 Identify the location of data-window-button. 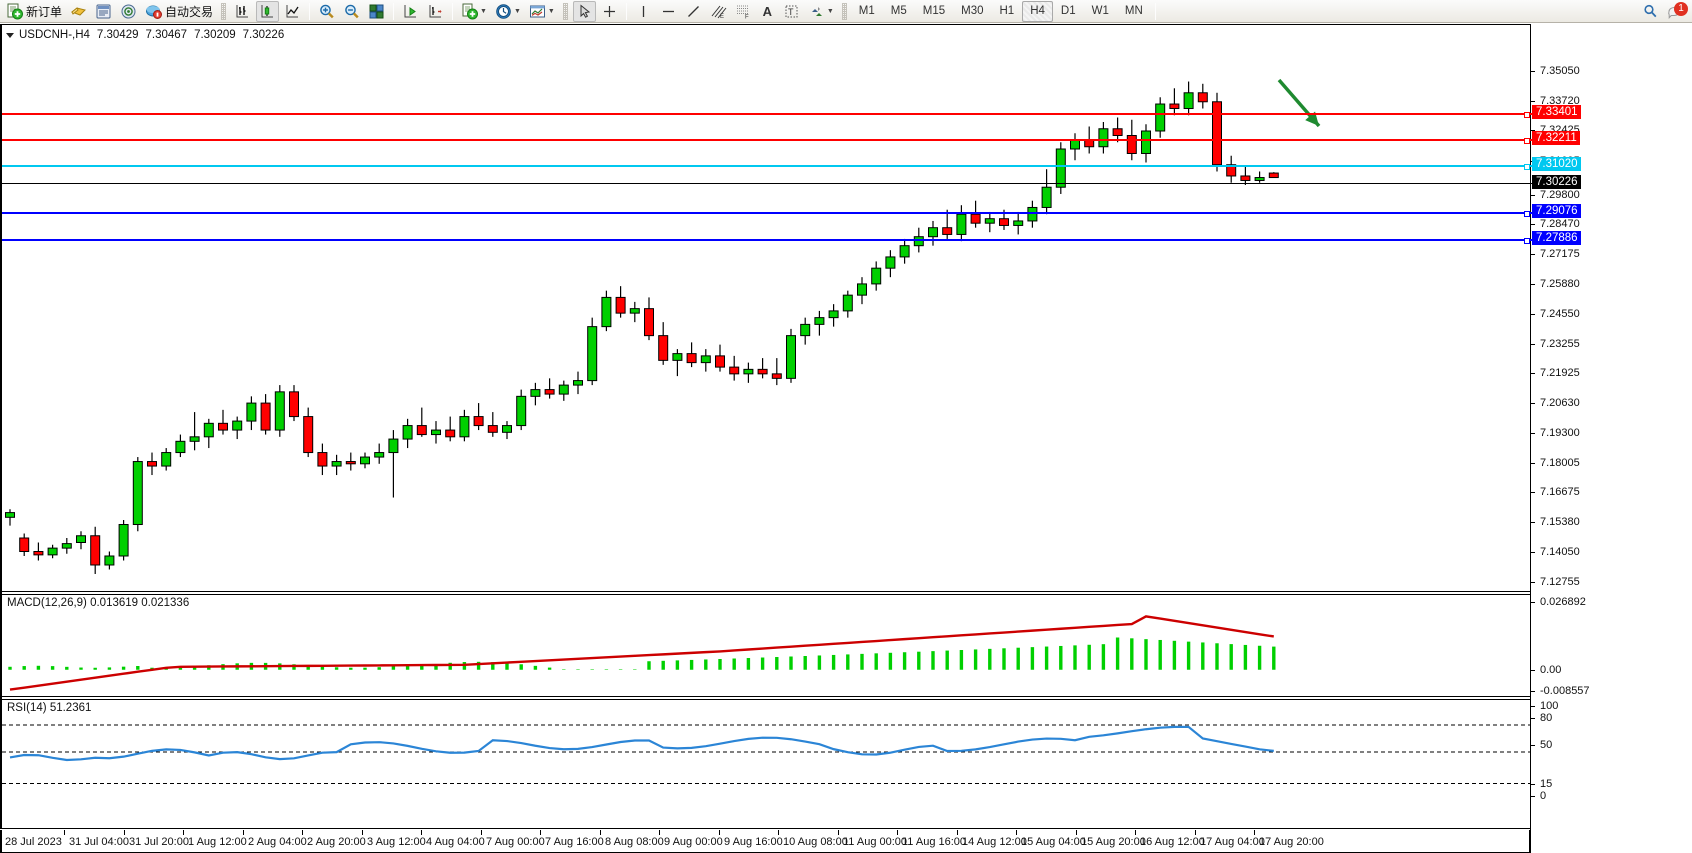
(103, 11).